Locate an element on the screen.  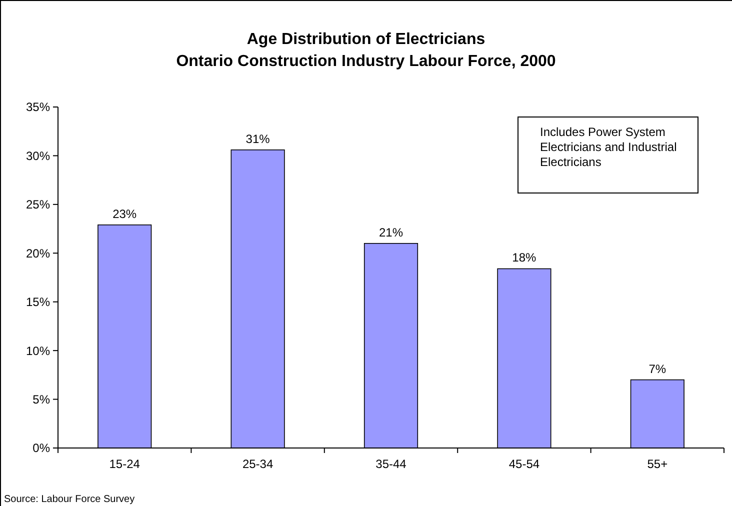
chart-title: Age Distribution of Electricians is located at coordinates (366, 39).